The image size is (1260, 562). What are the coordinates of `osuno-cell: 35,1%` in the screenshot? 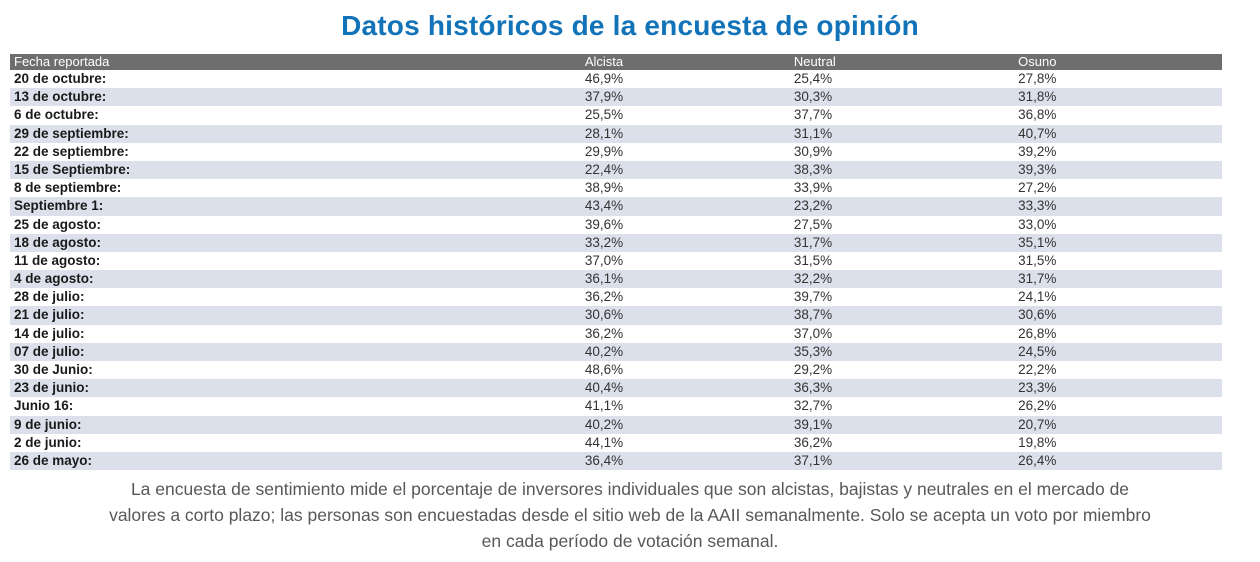 It's located at (1037, 242).